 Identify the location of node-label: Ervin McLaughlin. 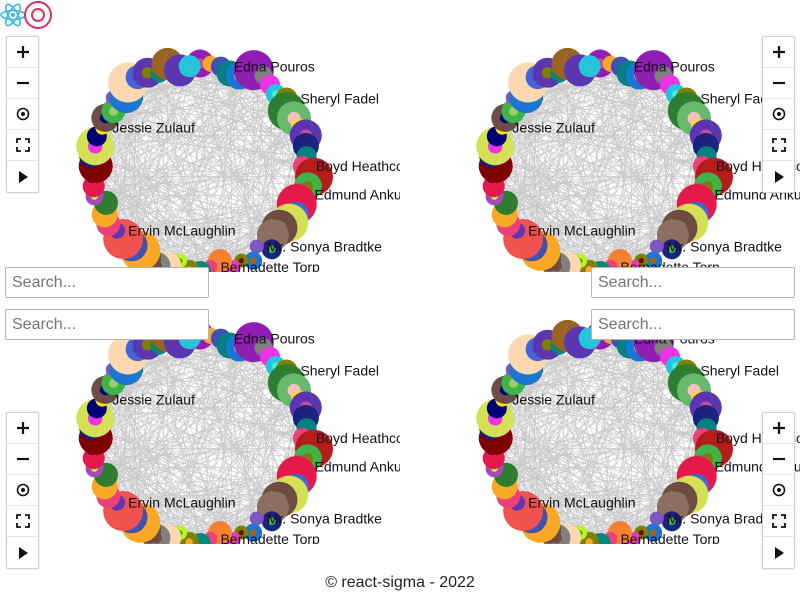
(581, 231).